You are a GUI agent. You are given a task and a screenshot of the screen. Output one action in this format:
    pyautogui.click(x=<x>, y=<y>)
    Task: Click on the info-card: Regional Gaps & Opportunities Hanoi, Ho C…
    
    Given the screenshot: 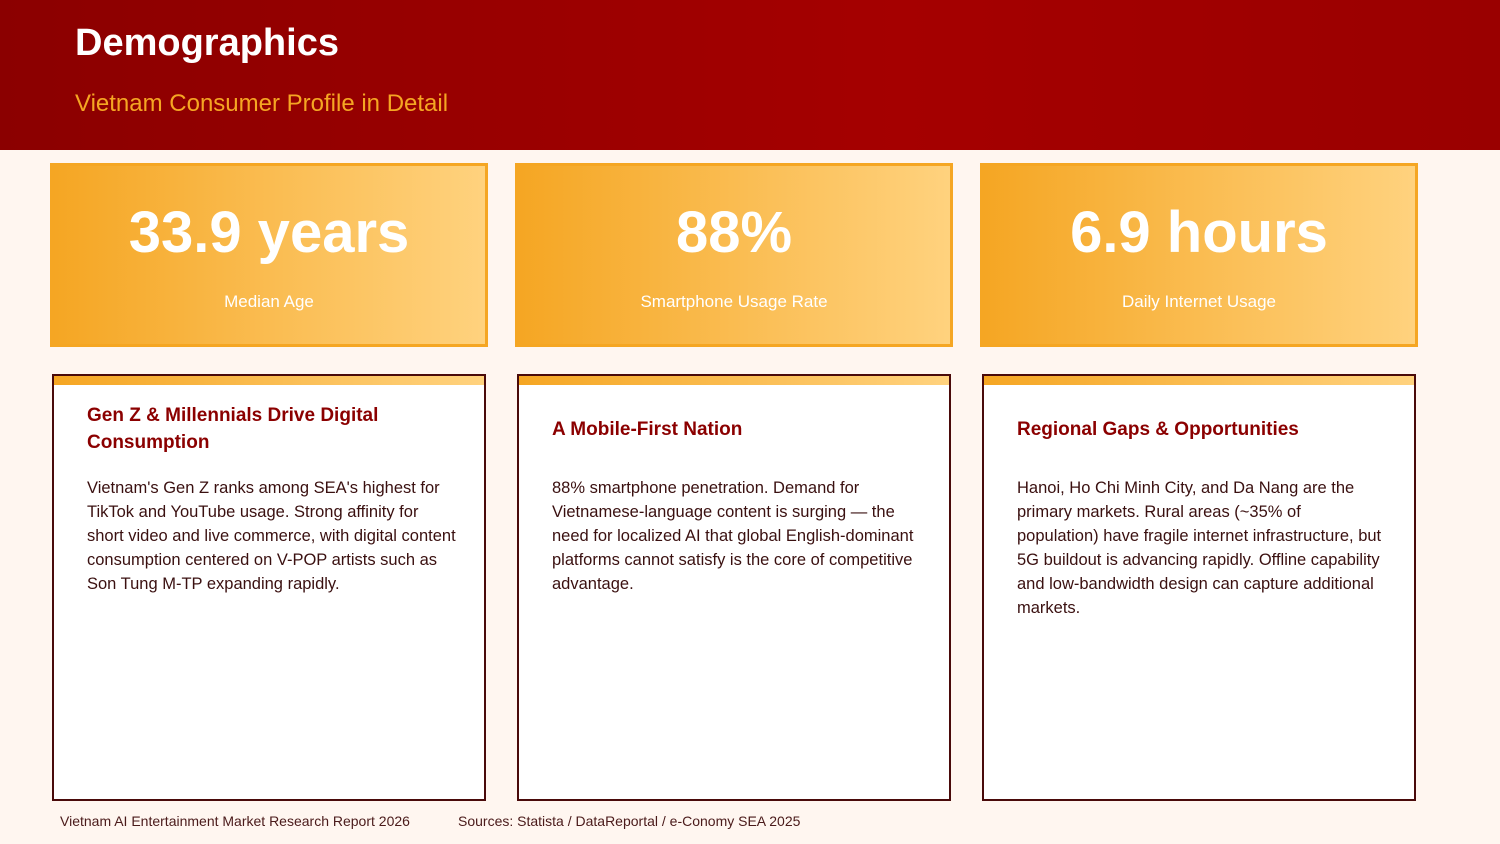 What is the action you would take?
    pyautogui.click(x=1199, y=587)
    